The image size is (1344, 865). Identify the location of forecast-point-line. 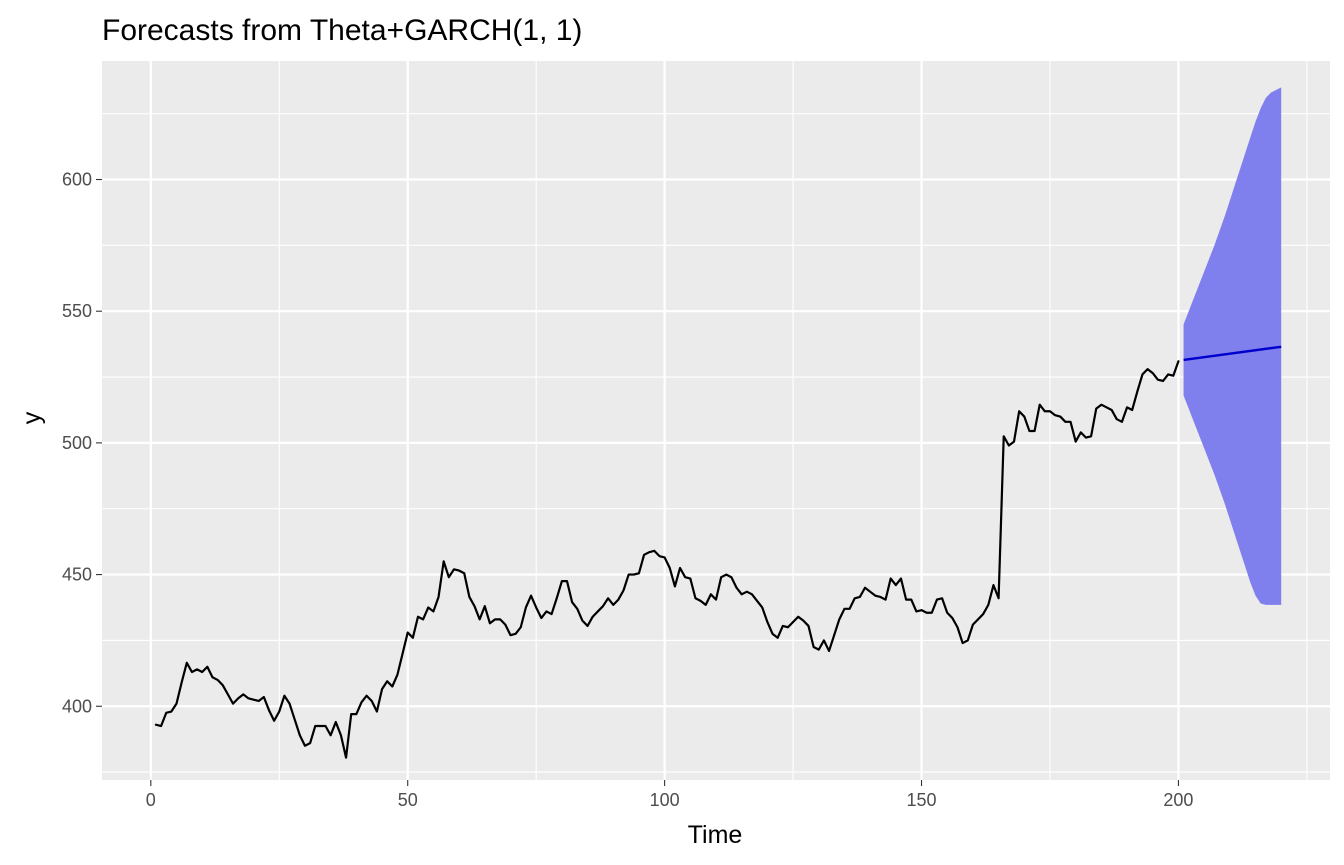
(1232, 353).